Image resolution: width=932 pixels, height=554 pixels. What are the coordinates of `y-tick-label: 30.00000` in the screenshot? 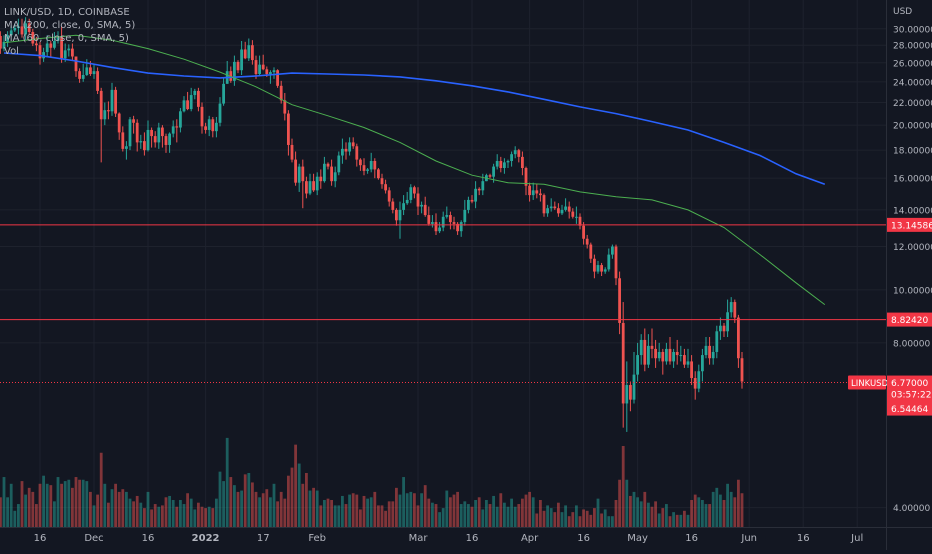 It's located at (912, 30).